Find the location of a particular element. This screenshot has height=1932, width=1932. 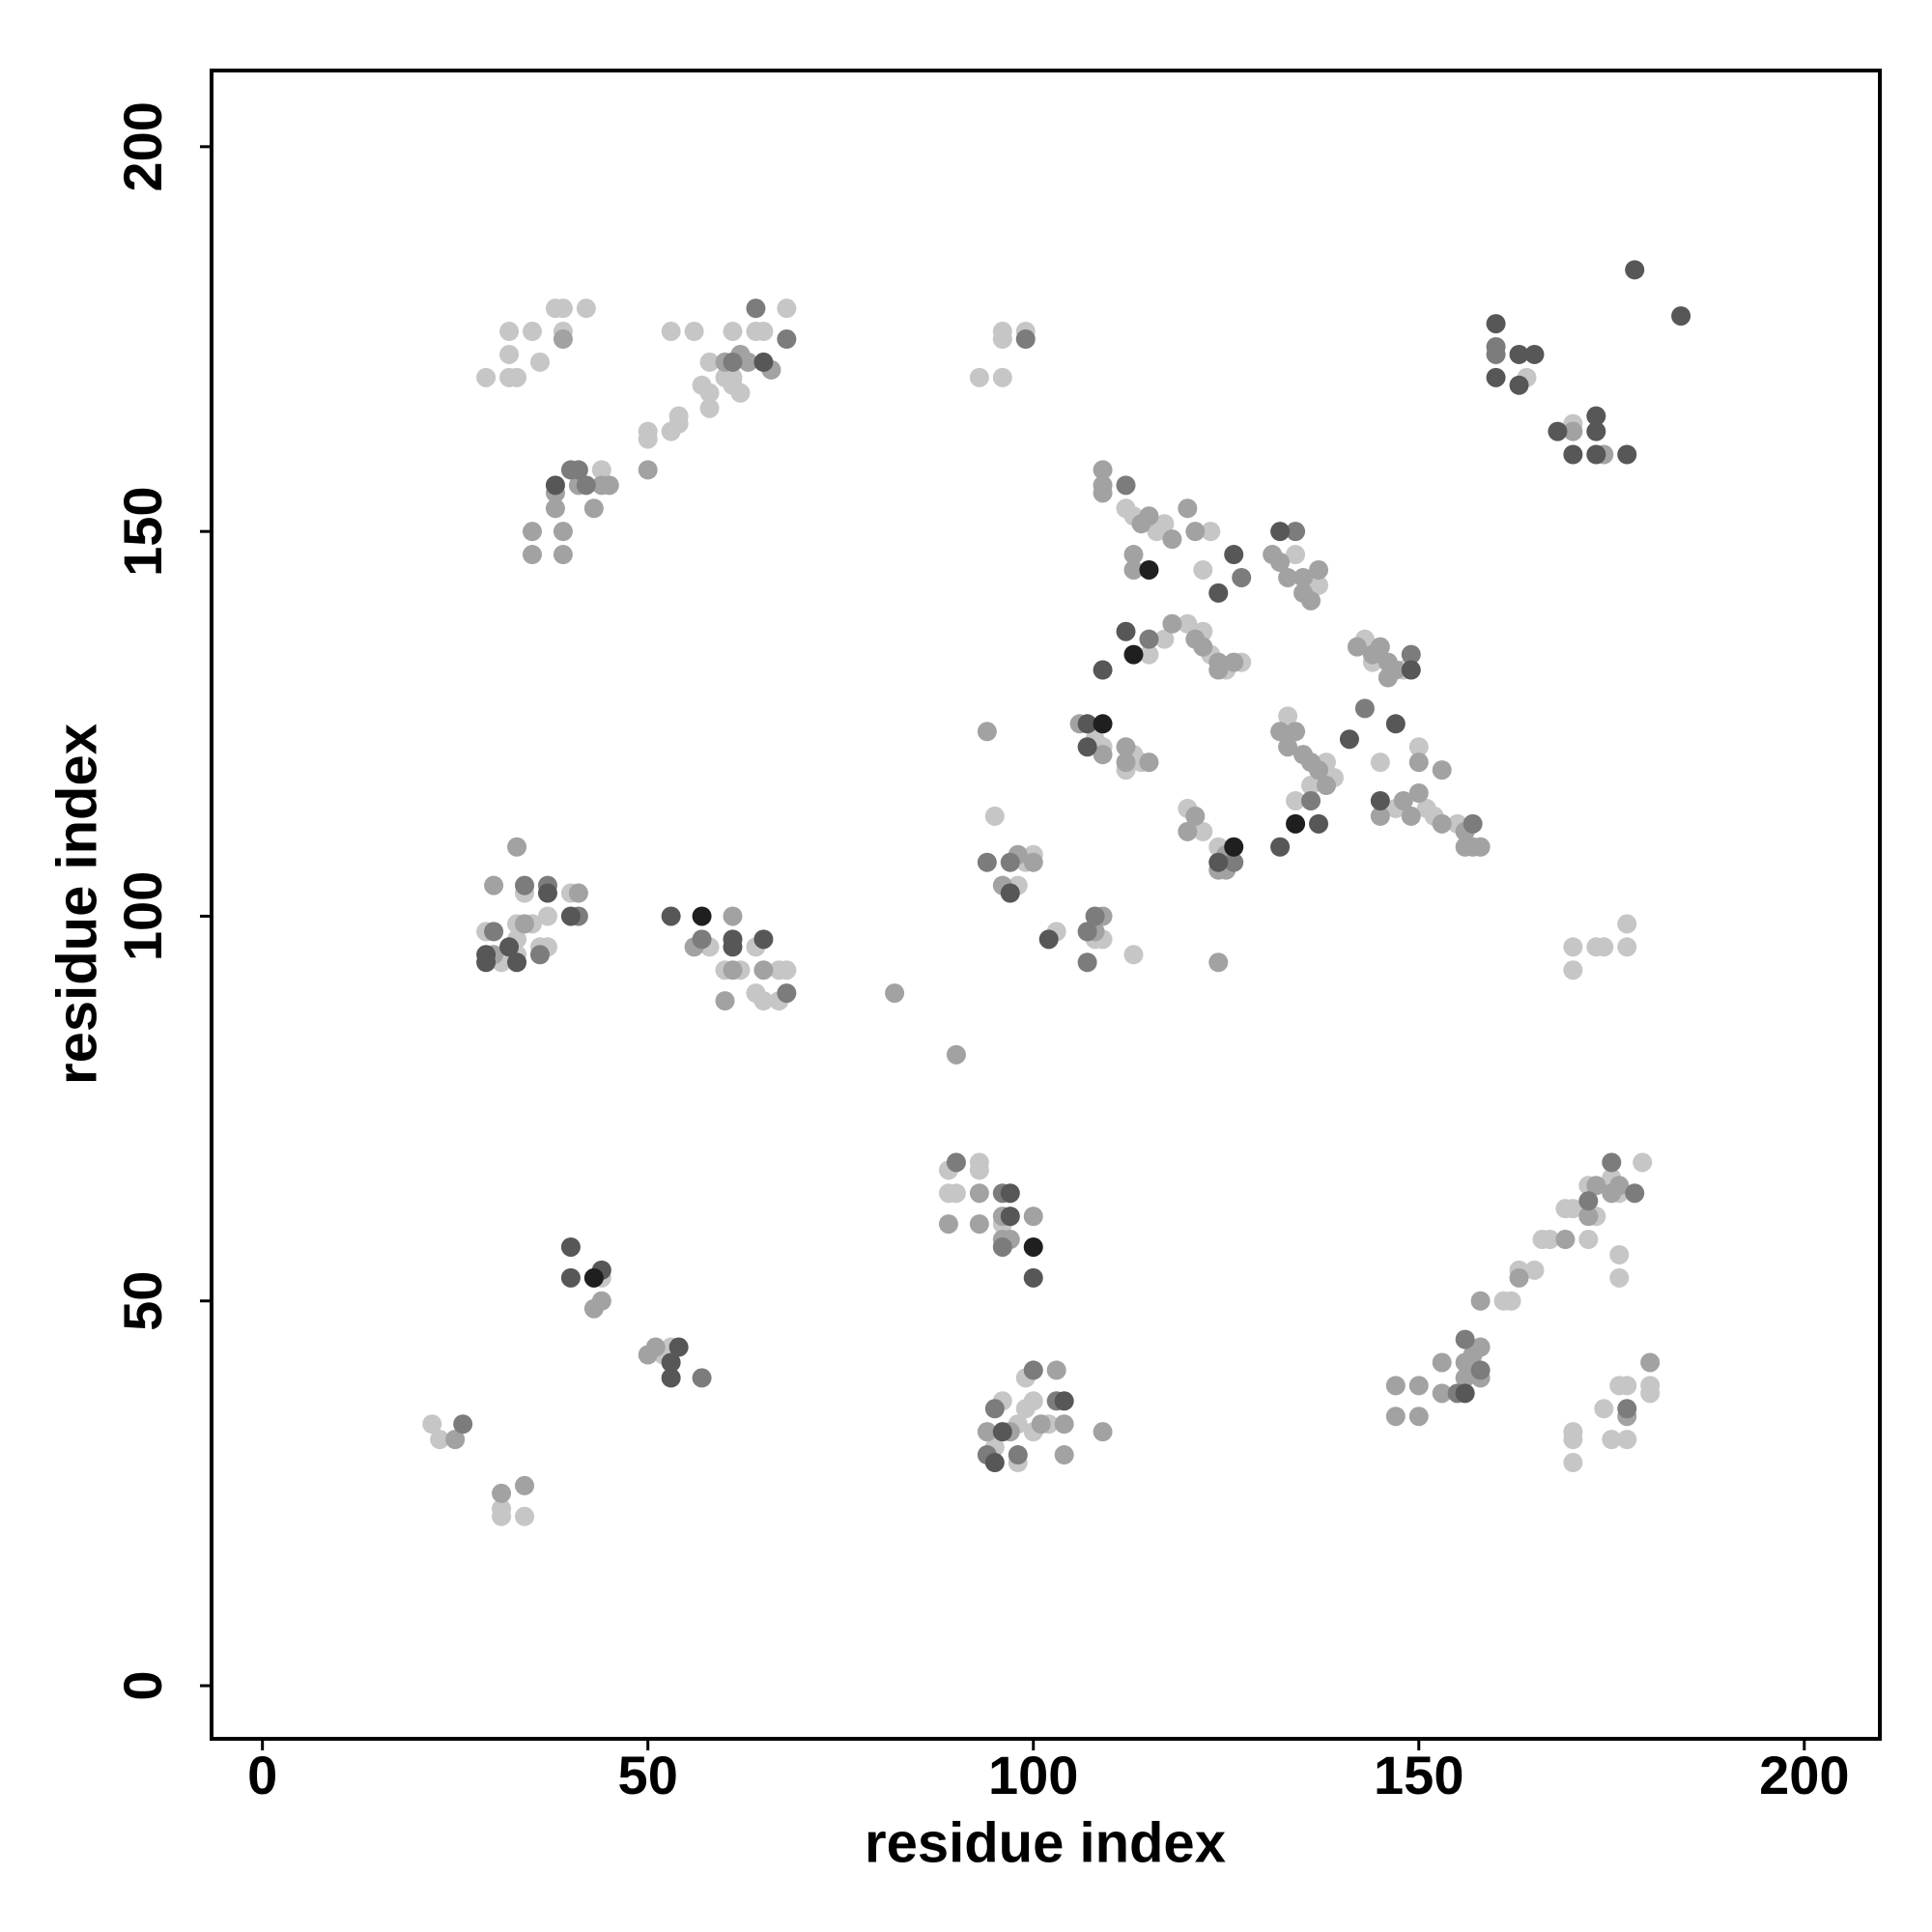

x-tick-label: 0 is located at coordinates (262, 1775).